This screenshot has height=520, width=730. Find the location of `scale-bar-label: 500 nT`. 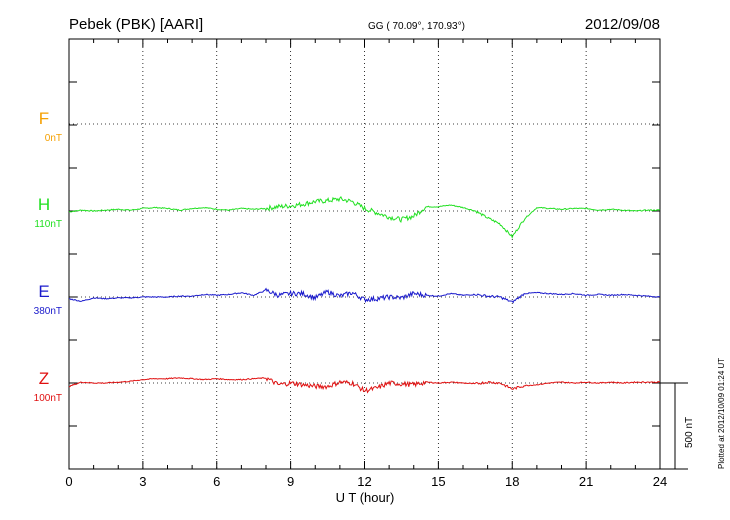

scale-bar-label: 500 nT is located at coordinates (689, 432).